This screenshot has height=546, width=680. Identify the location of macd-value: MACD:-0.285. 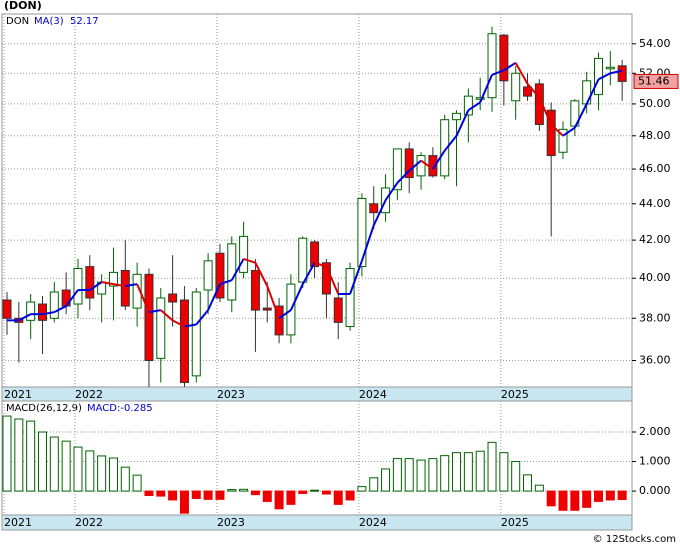
(120, 408).